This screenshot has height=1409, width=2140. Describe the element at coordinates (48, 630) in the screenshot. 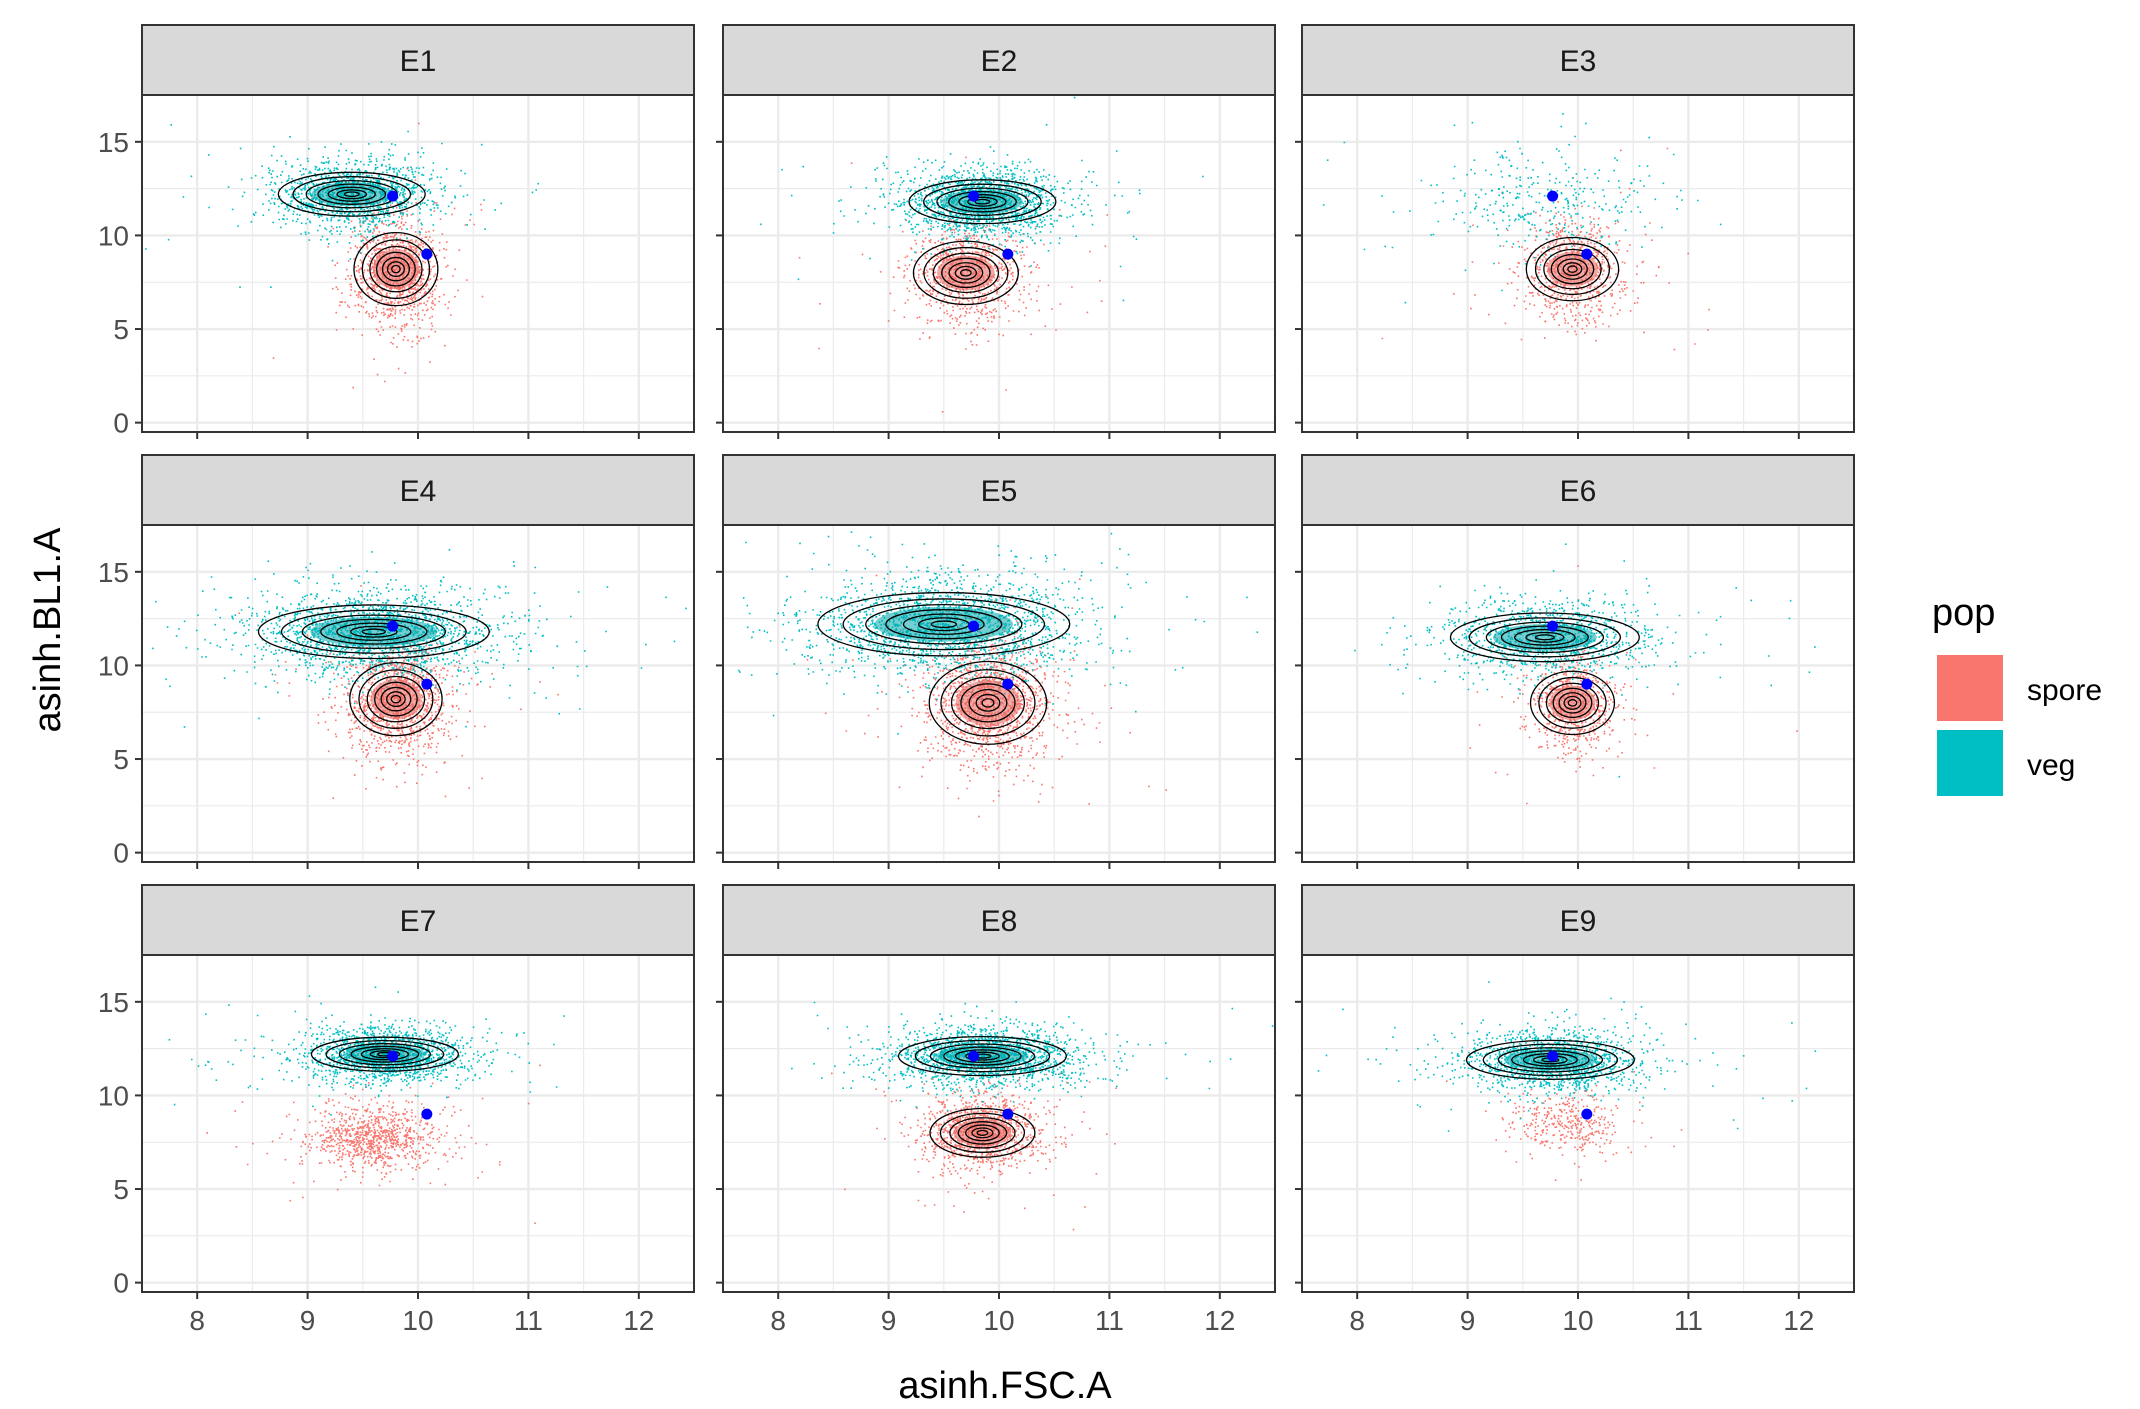

I see `y-axis-title: asinh.BL1.A` at that location.